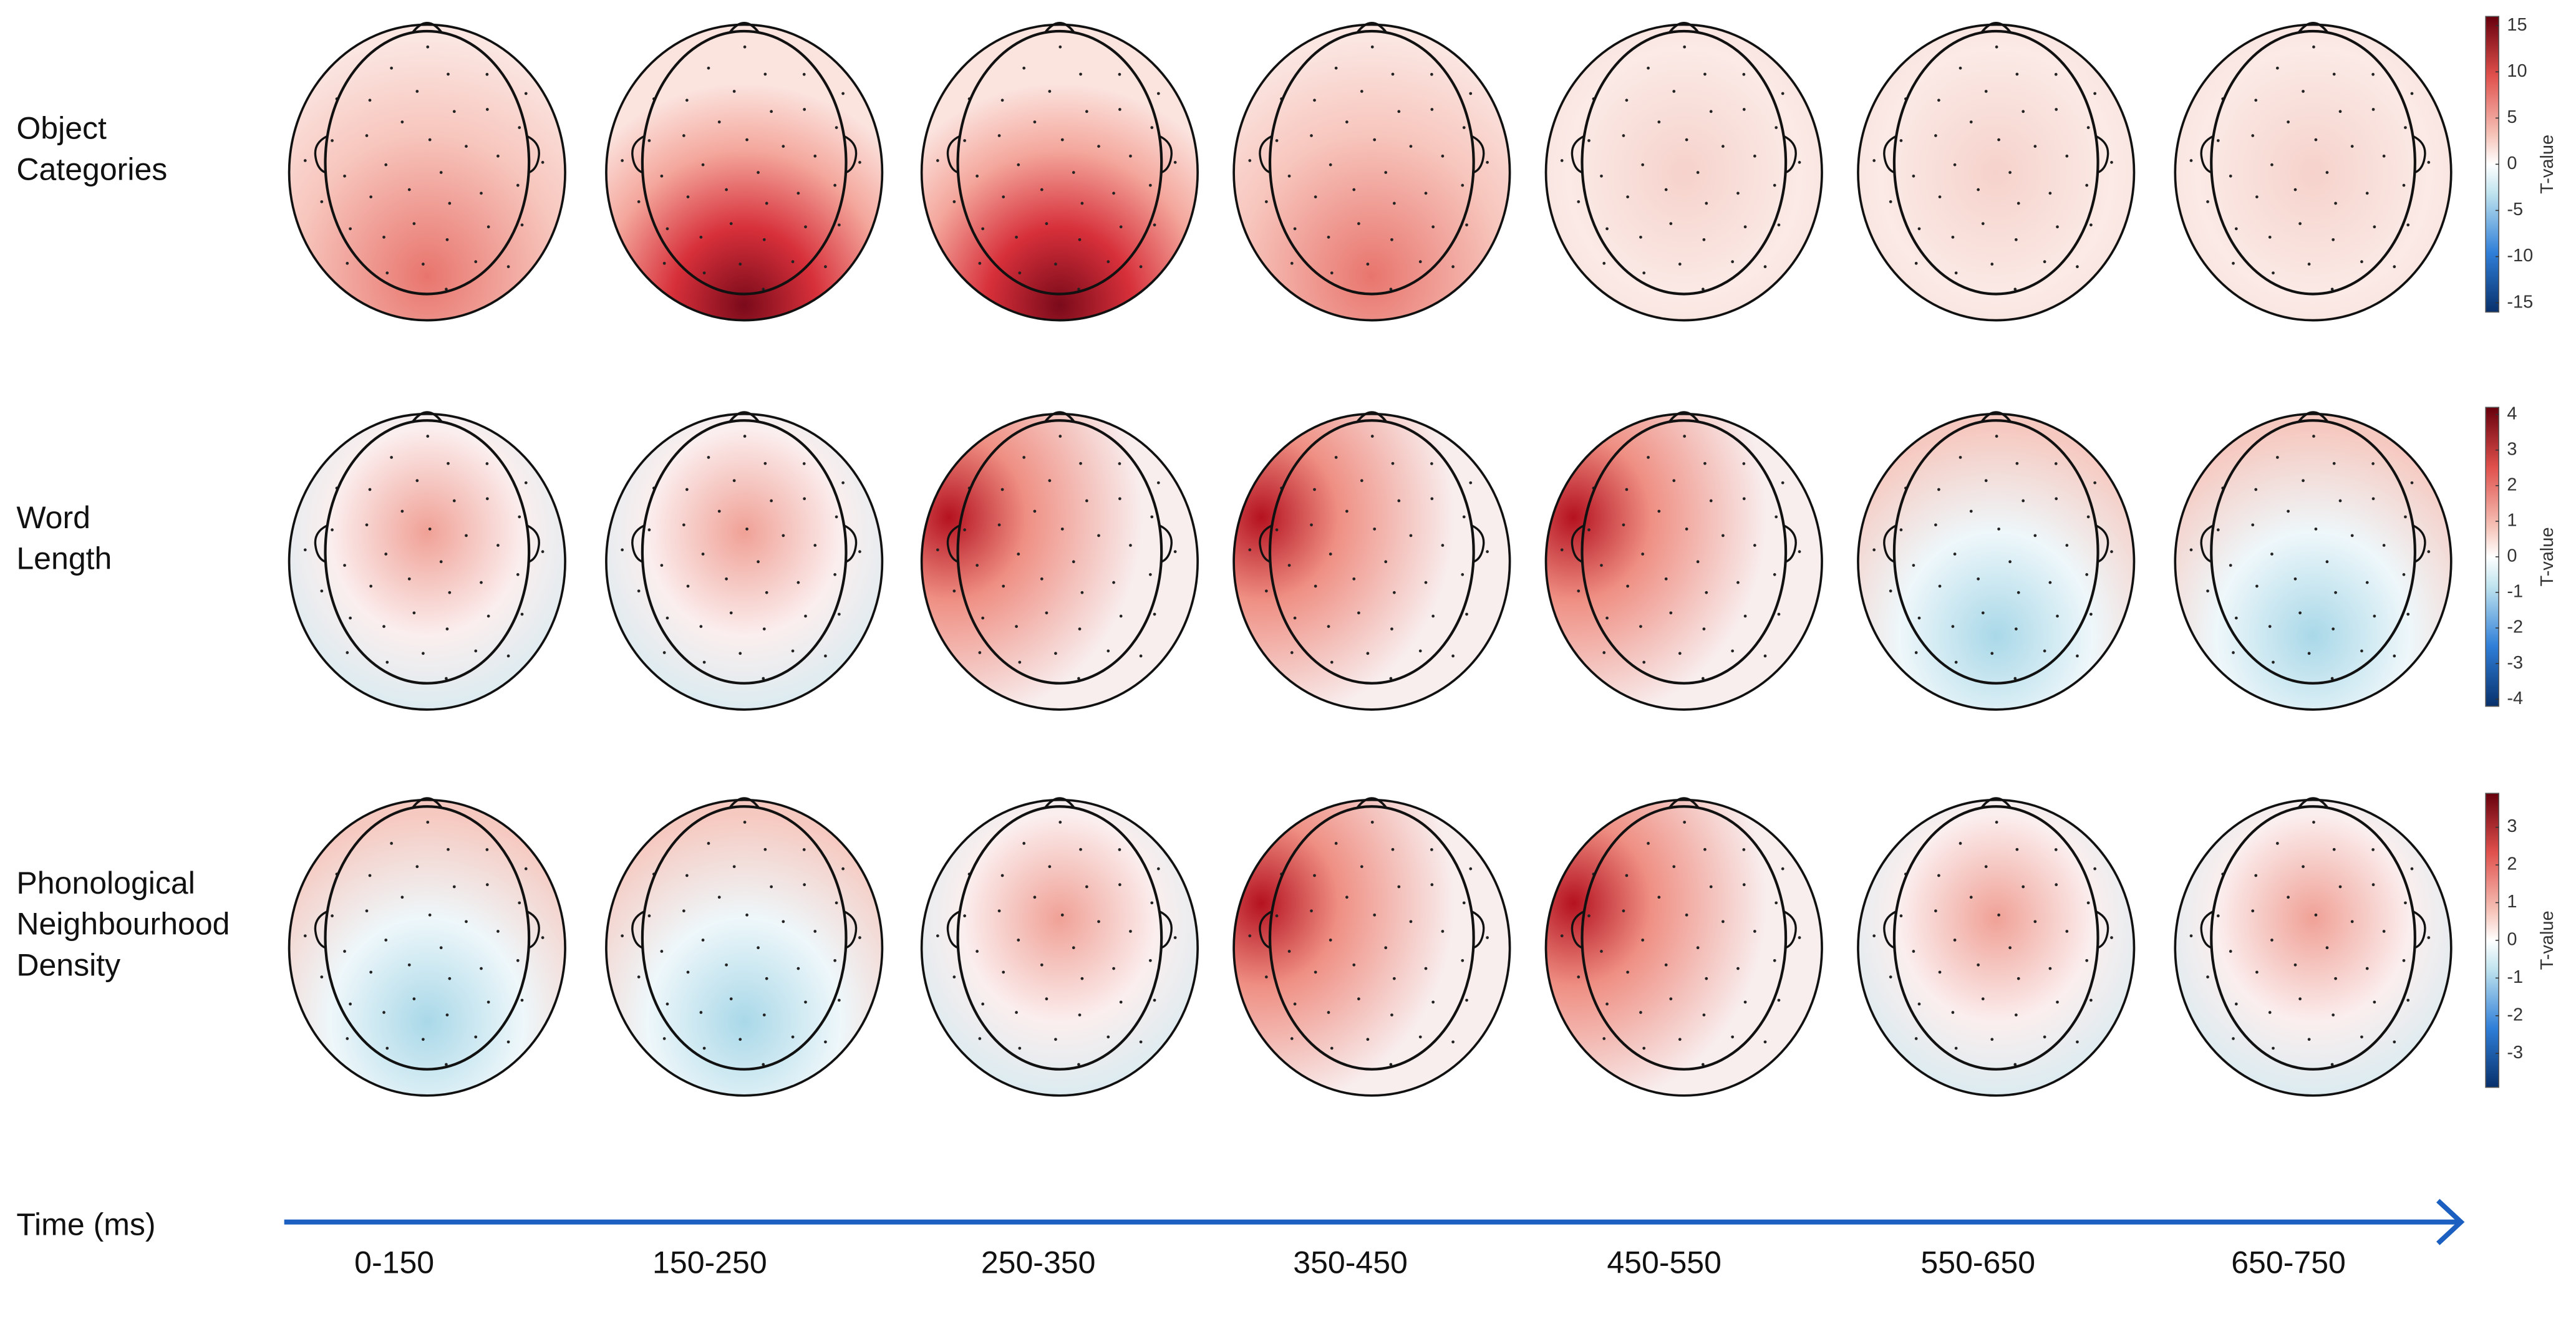 This screenshot has height=1337, width=2576. Describe the element at coordinates (1684, 561) in the screenshot. I see `scalp-map` at that location.